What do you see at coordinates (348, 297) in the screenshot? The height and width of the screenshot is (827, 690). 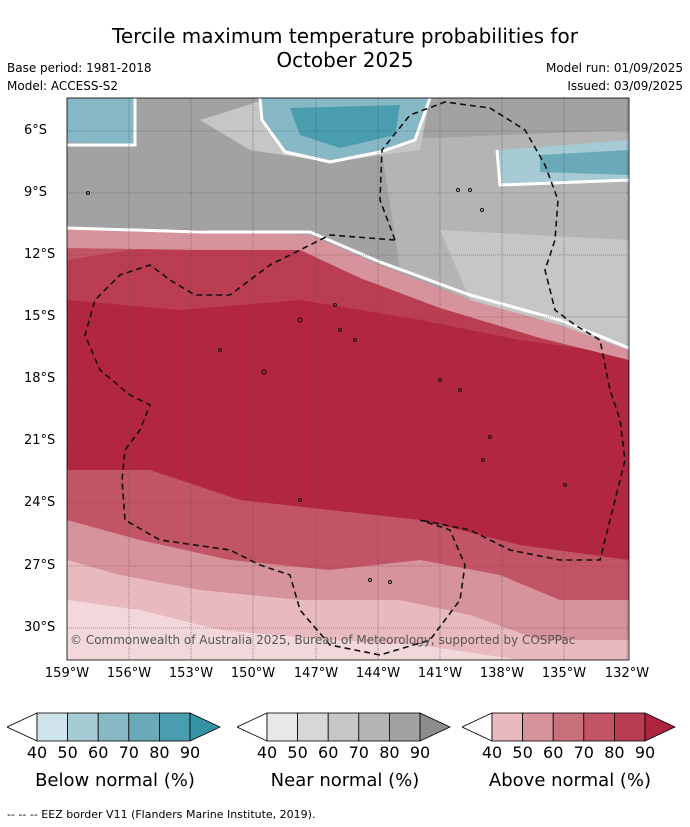 I see `above-normal-band` at bounding box center [348, 297].